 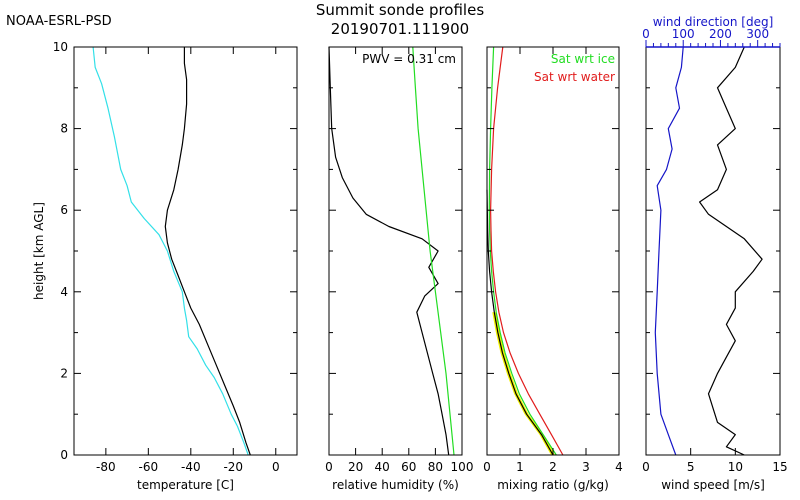 What do you see at coordinates (720, 34) in the screenshot?
I see `top-x-tick-label: 200` at bounding box center [720, 34].